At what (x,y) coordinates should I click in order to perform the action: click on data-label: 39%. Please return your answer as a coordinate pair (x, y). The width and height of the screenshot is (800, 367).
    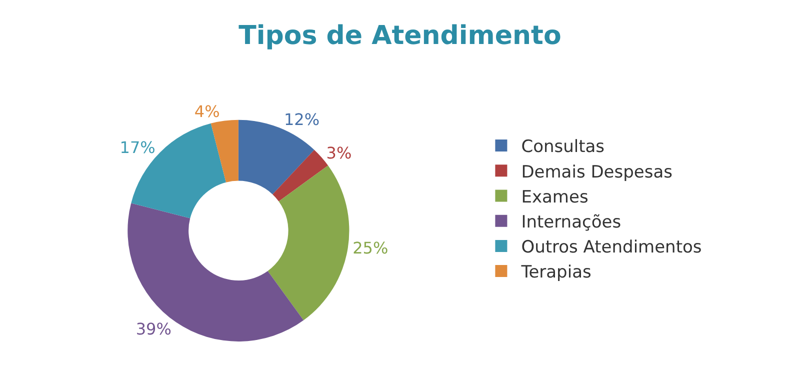
    Looking at the image, I should click on (154, 328).